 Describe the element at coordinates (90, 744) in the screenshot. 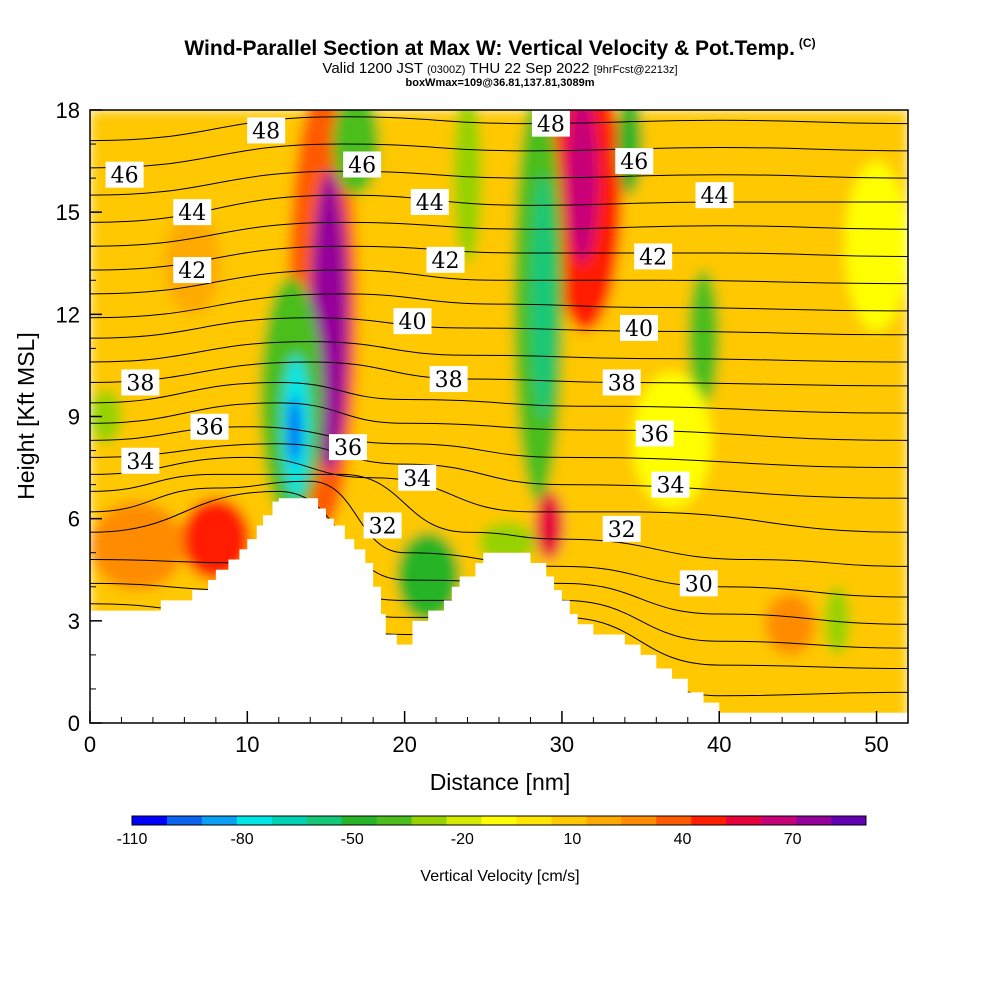

I see `x-tick-label: 0` at that location.